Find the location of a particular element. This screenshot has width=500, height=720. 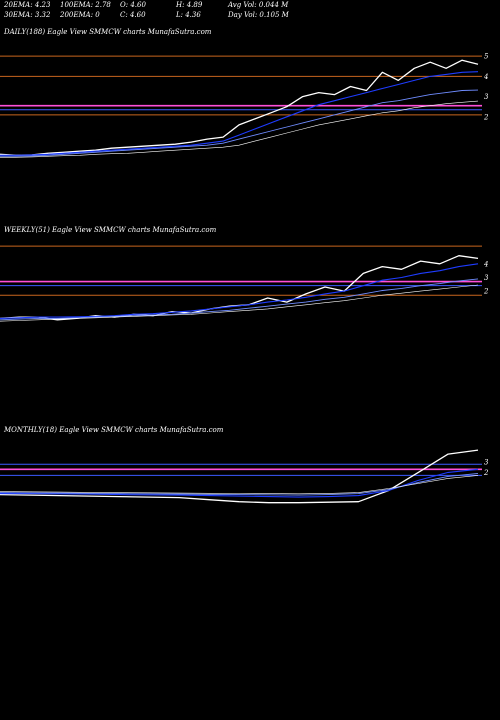

weekly-y-tick-label: 4 is located at coordinates (485, 264).